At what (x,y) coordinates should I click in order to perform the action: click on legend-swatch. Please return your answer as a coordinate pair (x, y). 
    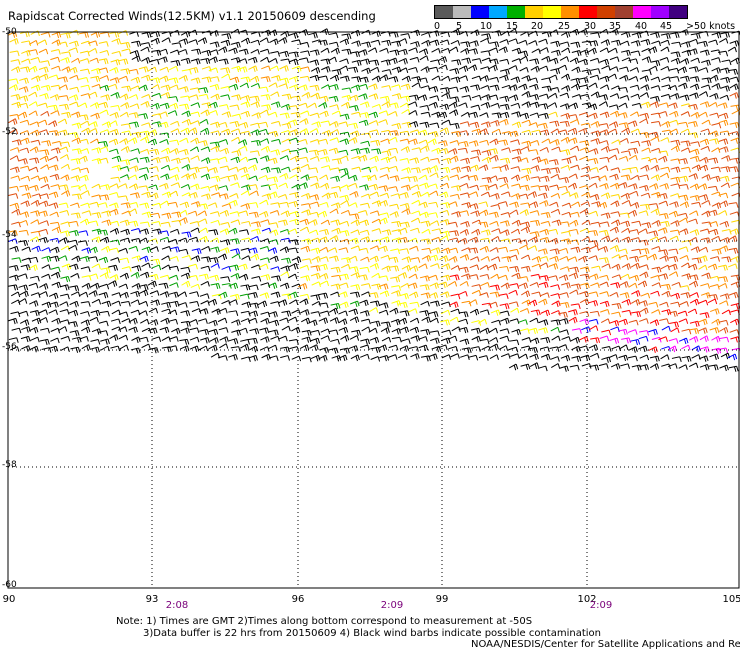
    Looking at the image, I should click on (498, 12).